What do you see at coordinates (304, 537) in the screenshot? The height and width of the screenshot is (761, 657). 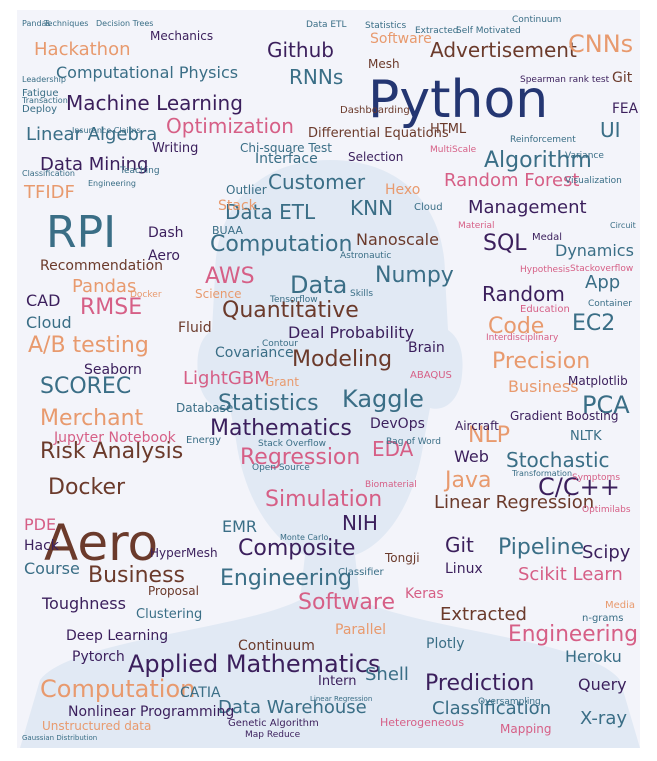 I see `word-monte-carlo: Monte Carlo` at bounding box center [304, 537].